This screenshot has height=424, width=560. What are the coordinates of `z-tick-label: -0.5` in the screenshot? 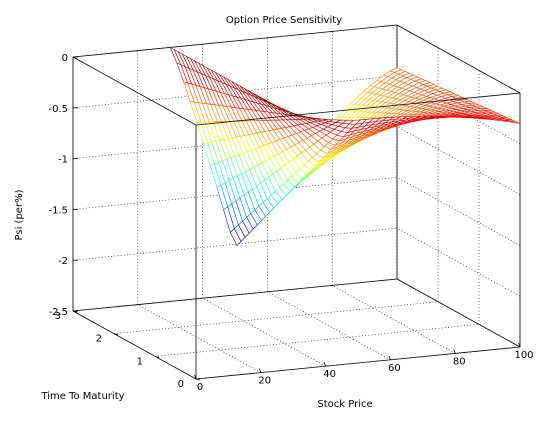 It's located at (58, 109).